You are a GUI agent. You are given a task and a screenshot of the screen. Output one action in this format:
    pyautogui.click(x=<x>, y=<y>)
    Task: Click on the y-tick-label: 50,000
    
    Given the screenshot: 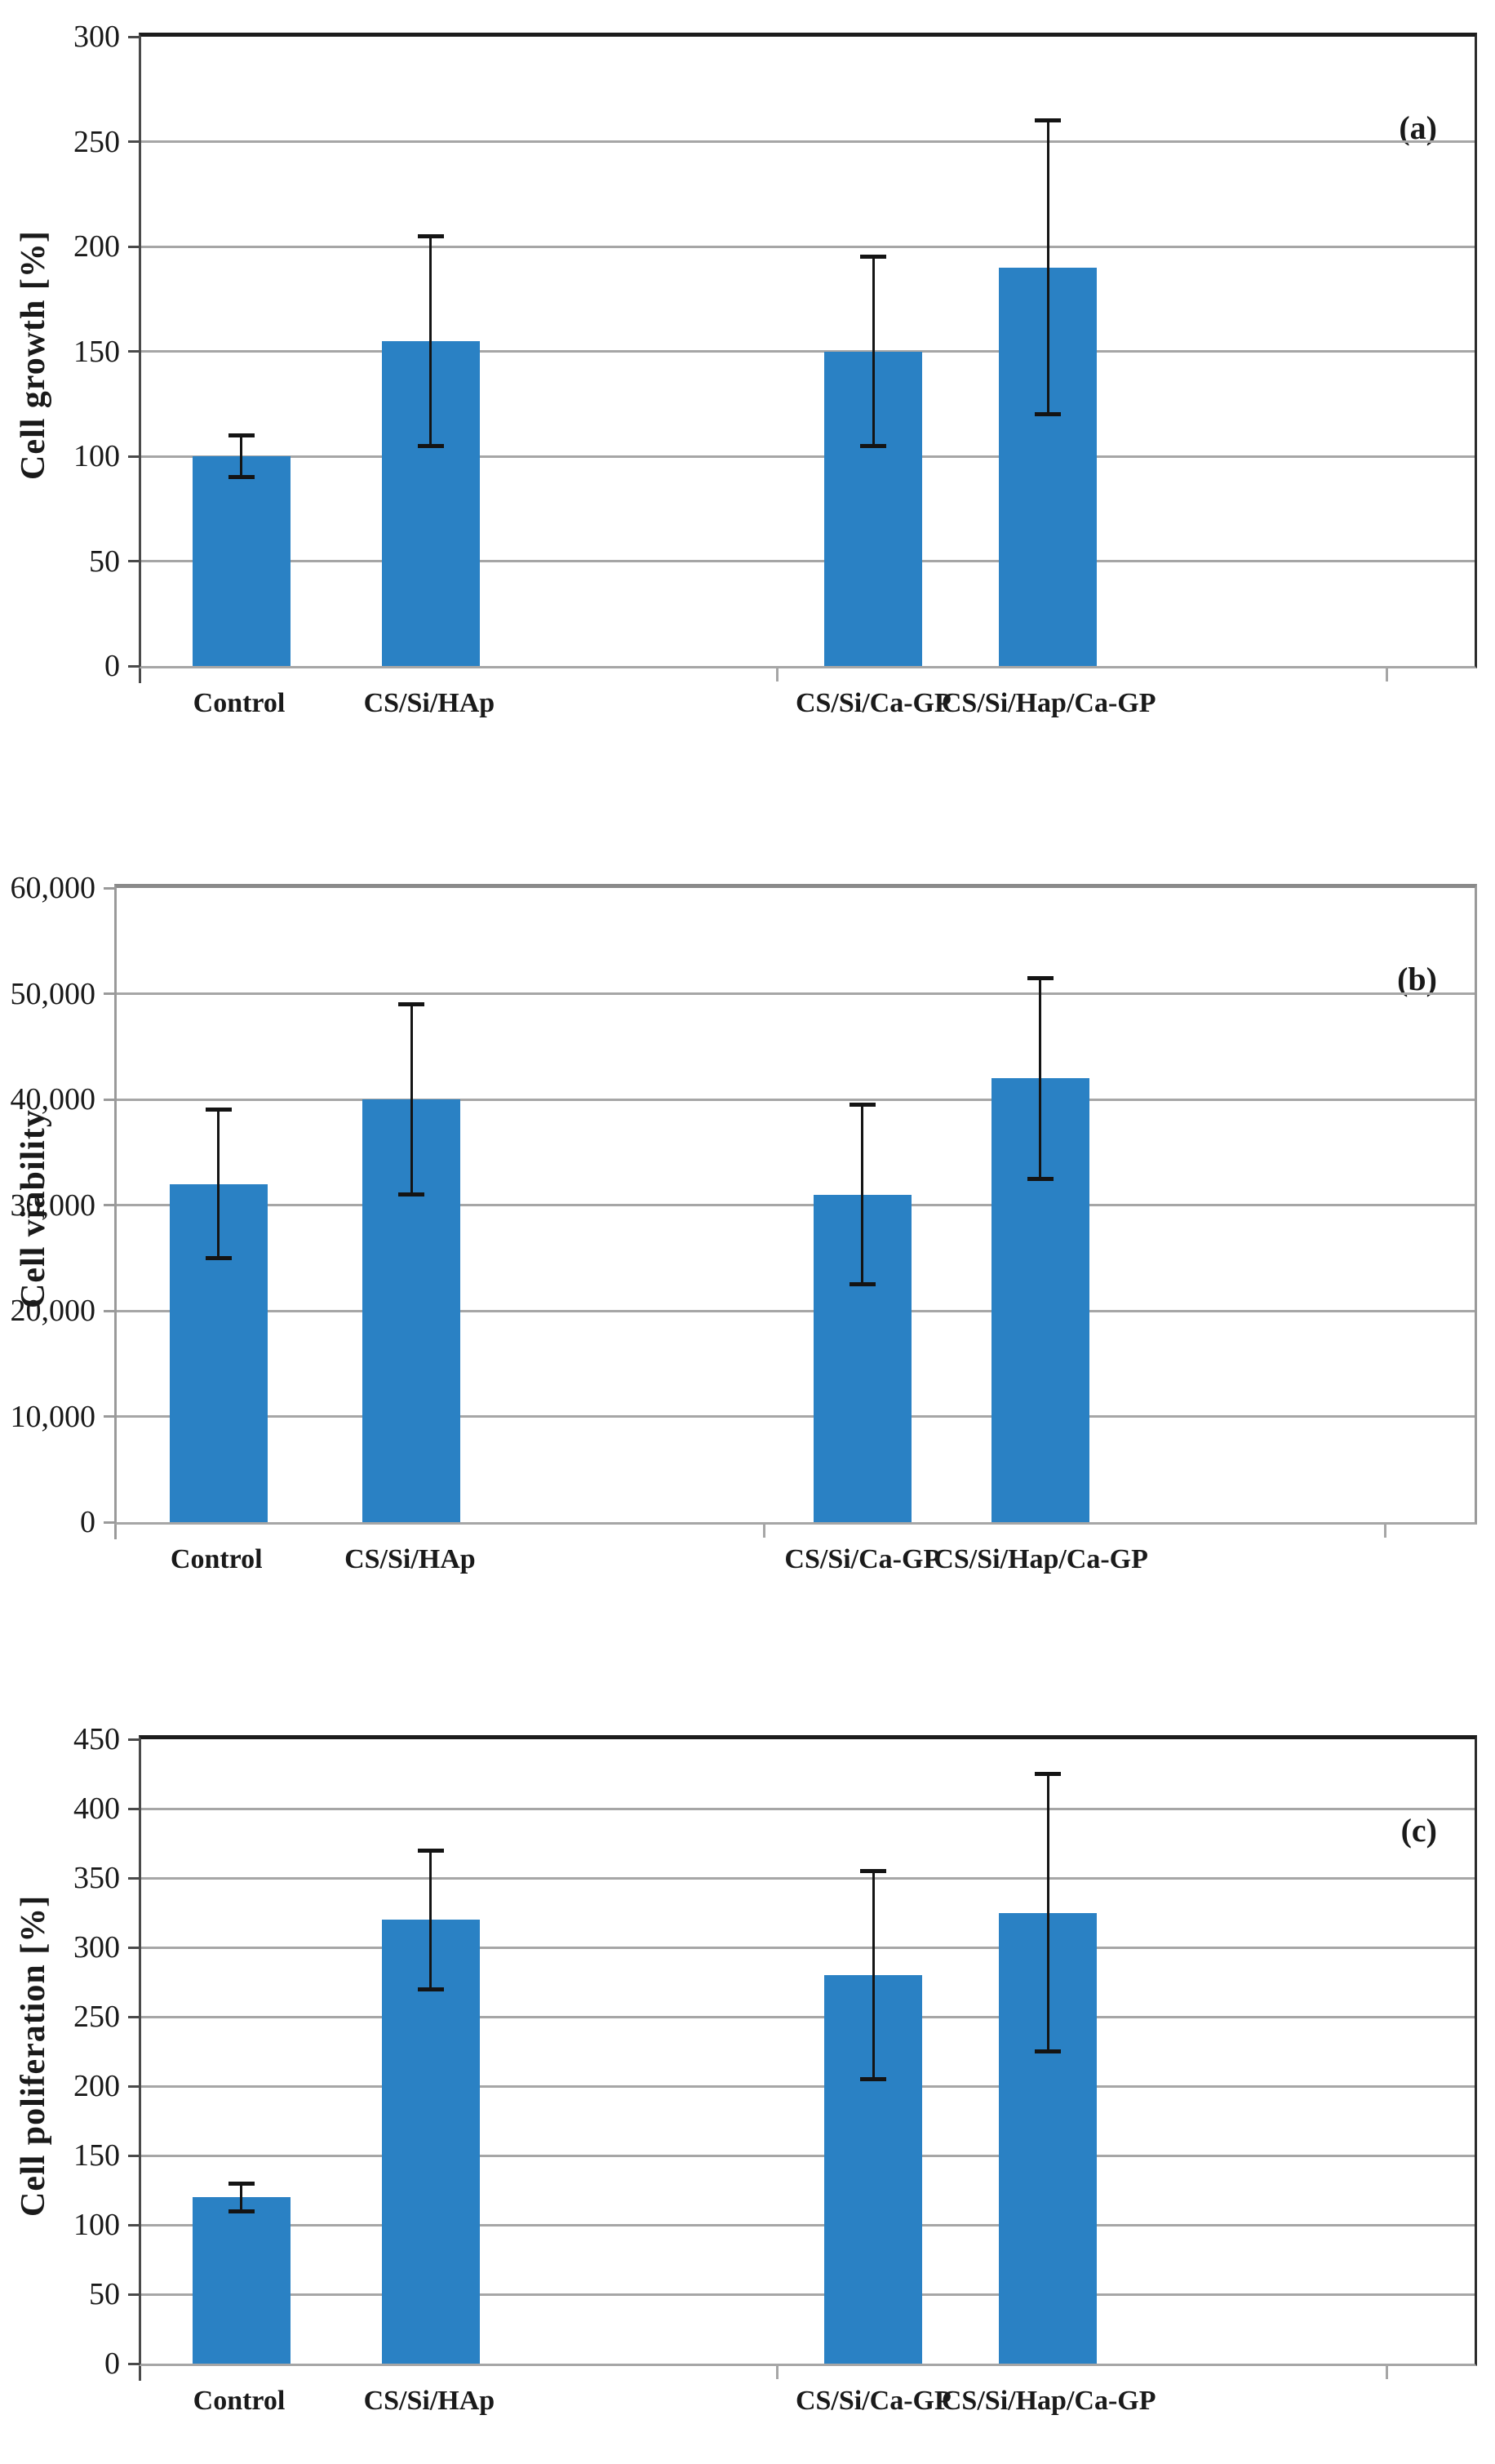 What is the action you would take?
    pyautogui.click(x=53, y=994)
    